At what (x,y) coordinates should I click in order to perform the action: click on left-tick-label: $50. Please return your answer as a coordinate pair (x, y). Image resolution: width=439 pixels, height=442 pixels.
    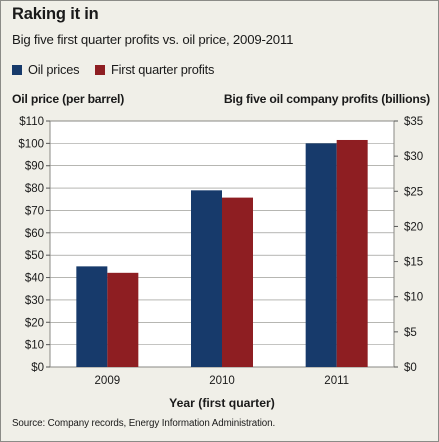
    Looking at the image, I should click on (34, 256).